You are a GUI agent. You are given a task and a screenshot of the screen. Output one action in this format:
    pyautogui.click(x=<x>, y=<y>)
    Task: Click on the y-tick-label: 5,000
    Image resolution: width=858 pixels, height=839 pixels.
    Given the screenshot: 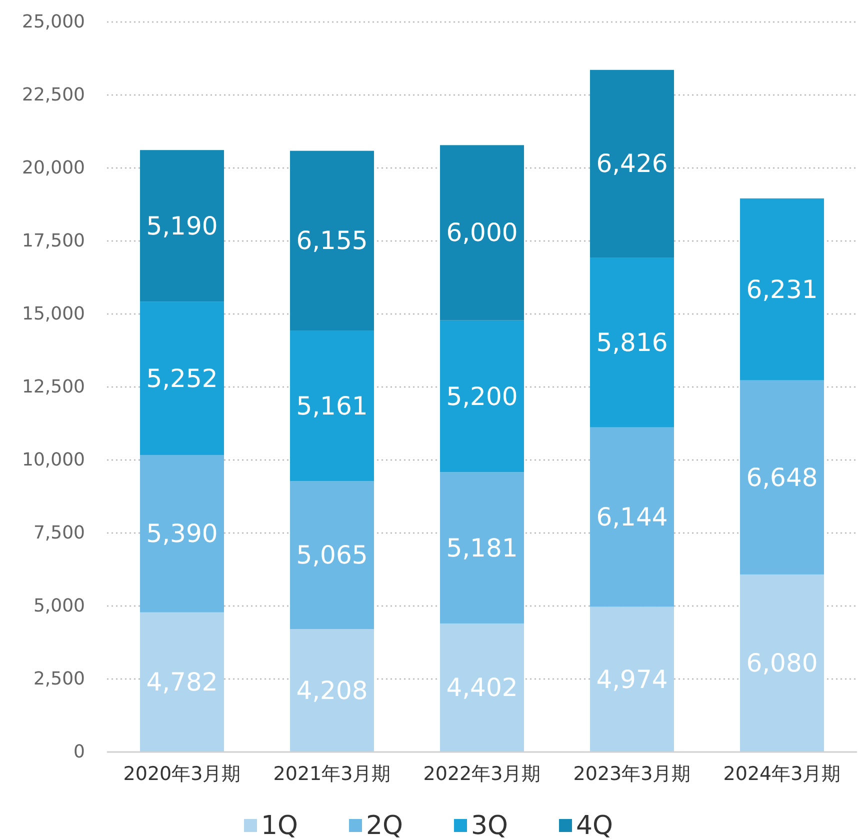 What is the action you would take?
    pyautogui.click(x=59, y=606)
    